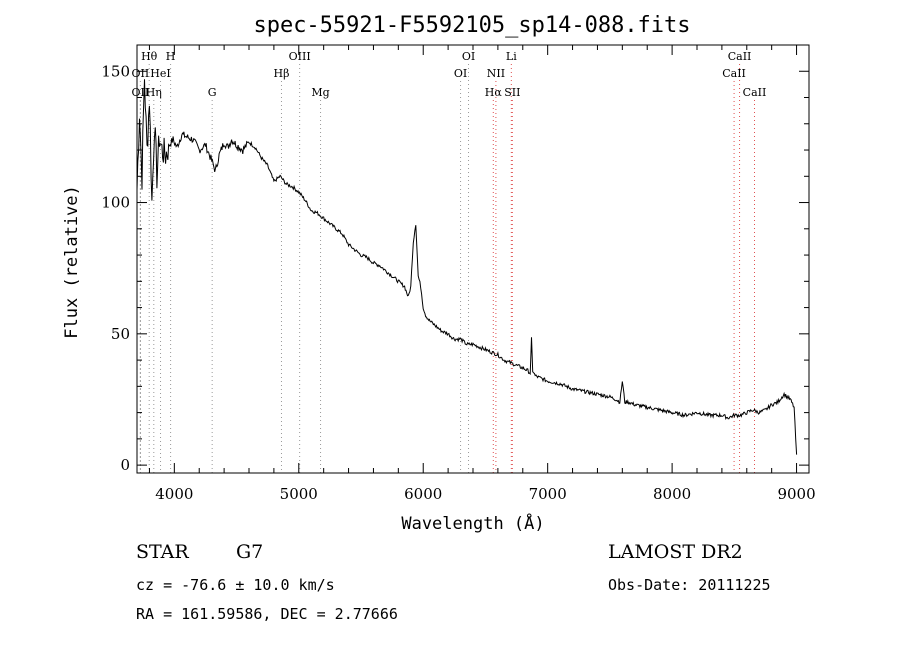  What do you see at coordinates (235, 585) in the screenshot?
I see `redshift-cz: cz = -76.6 ± 10.0 km/s` at bounding box center [235, 585].